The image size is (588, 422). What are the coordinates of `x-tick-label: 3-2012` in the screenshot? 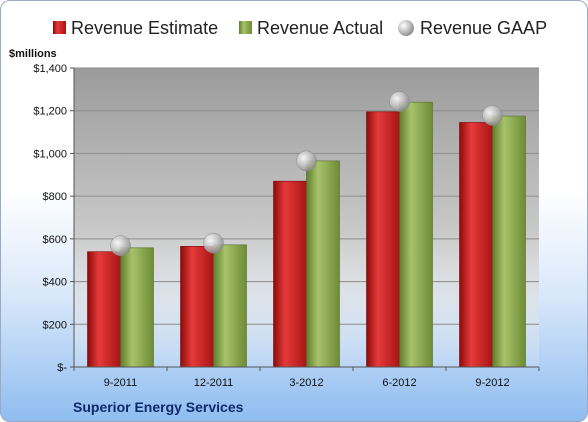 It's located at (306, 383).